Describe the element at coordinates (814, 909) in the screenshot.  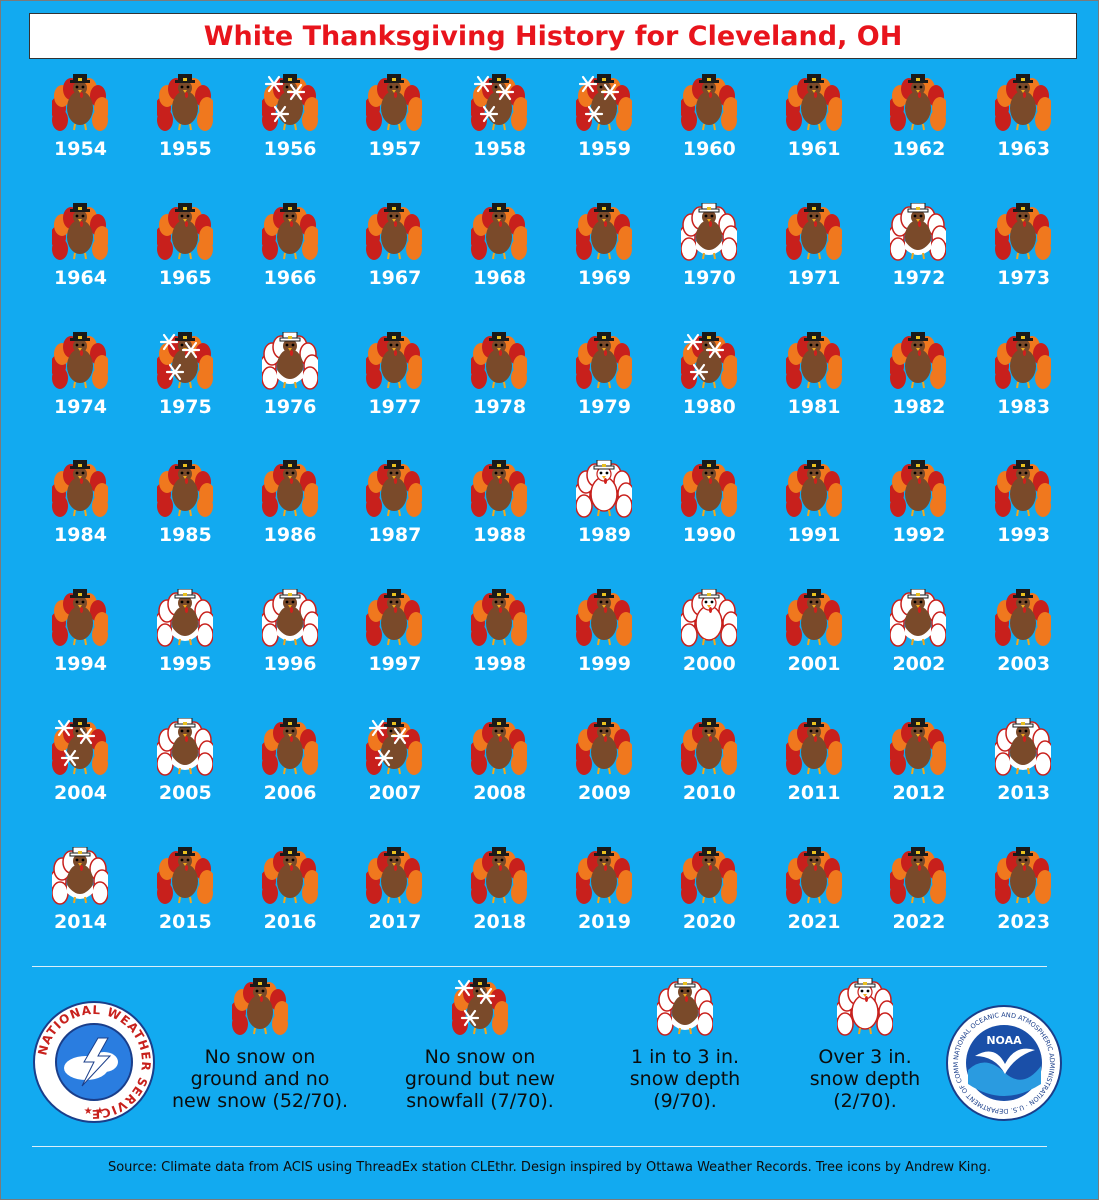
I see `year-cell: 2021` at that location.